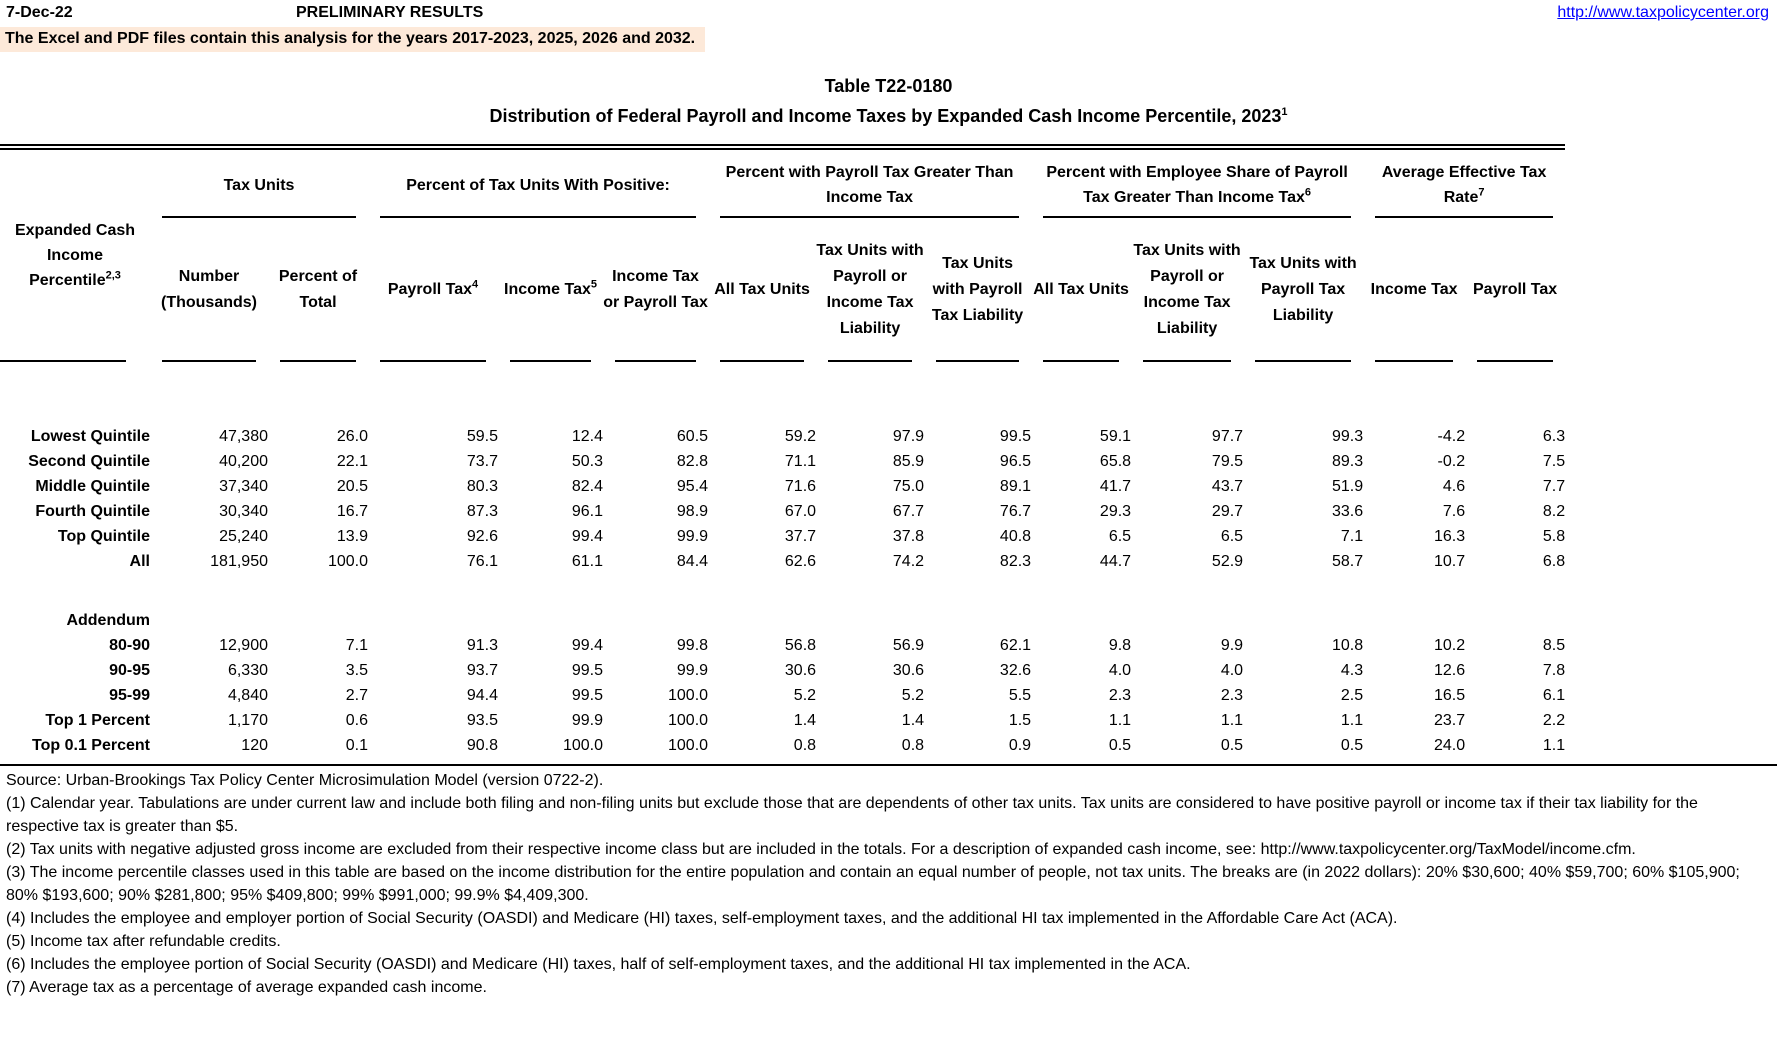  I want to click on value-cell: 37,340, so click(243, 486).